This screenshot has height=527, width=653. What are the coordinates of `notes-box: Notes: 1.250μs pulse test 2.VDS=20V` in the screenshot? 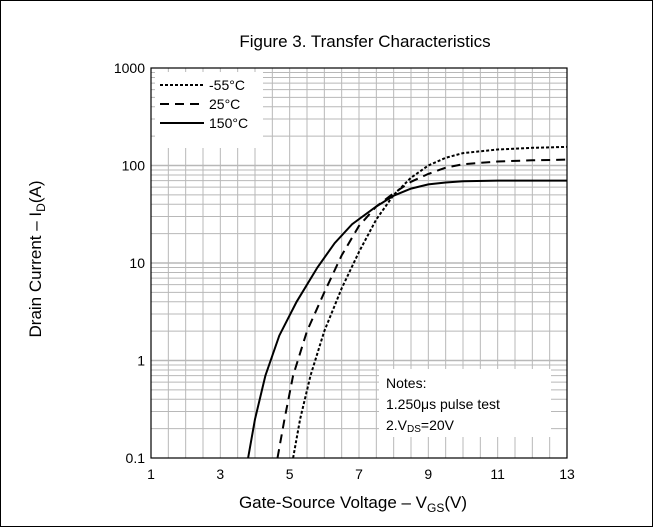 It's located at (465, 403).